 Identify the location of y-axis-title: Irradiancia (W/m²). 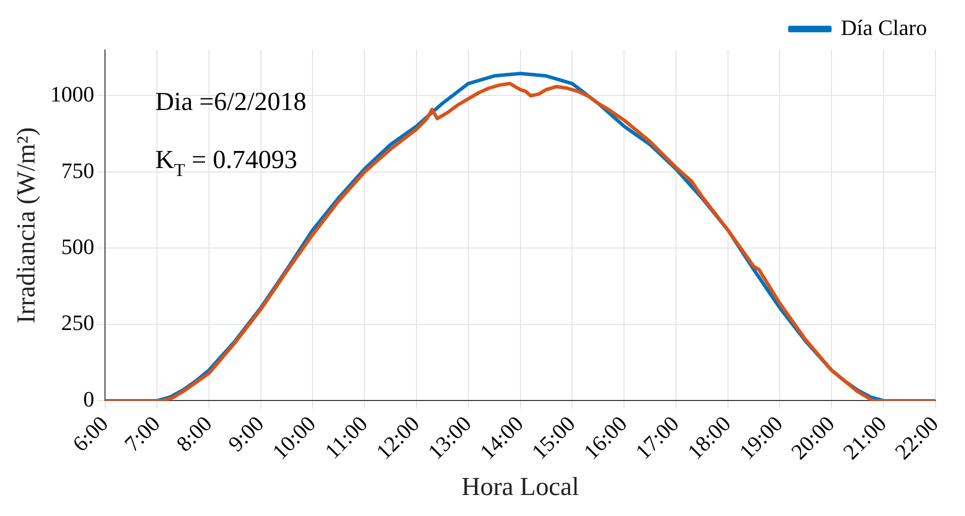
(25, 225).